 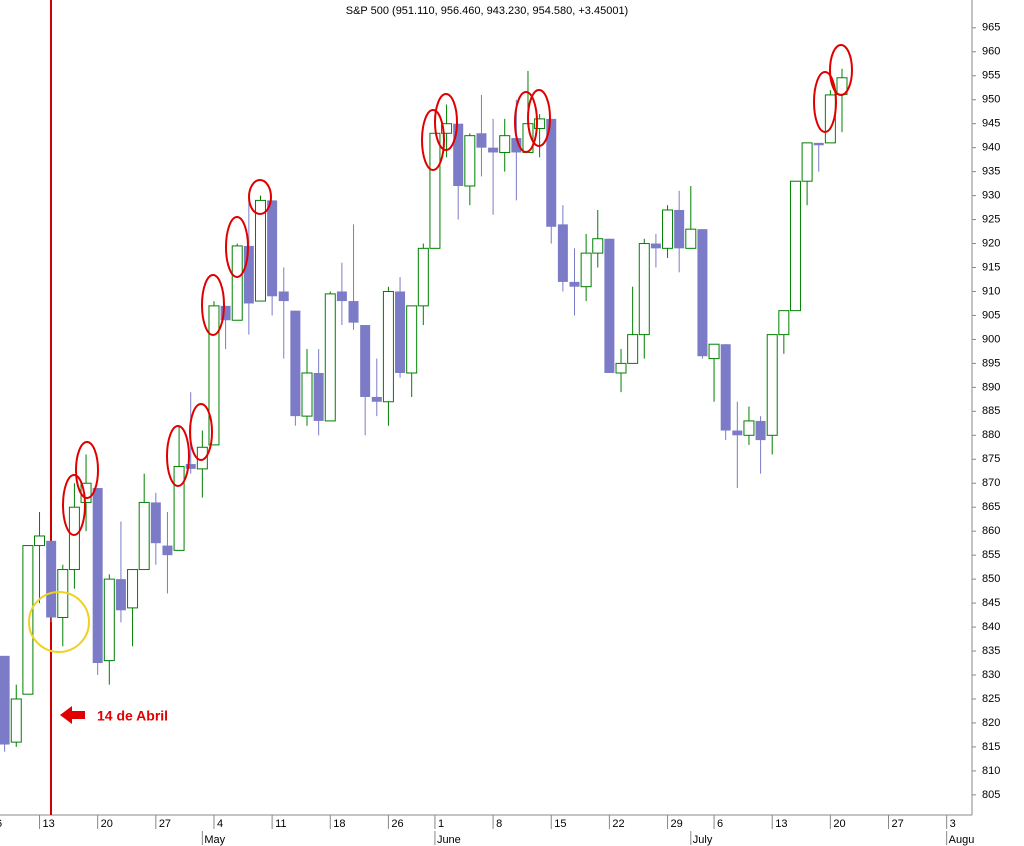 I want to click on y-tick-label: 890, so click(x=991, y=387).